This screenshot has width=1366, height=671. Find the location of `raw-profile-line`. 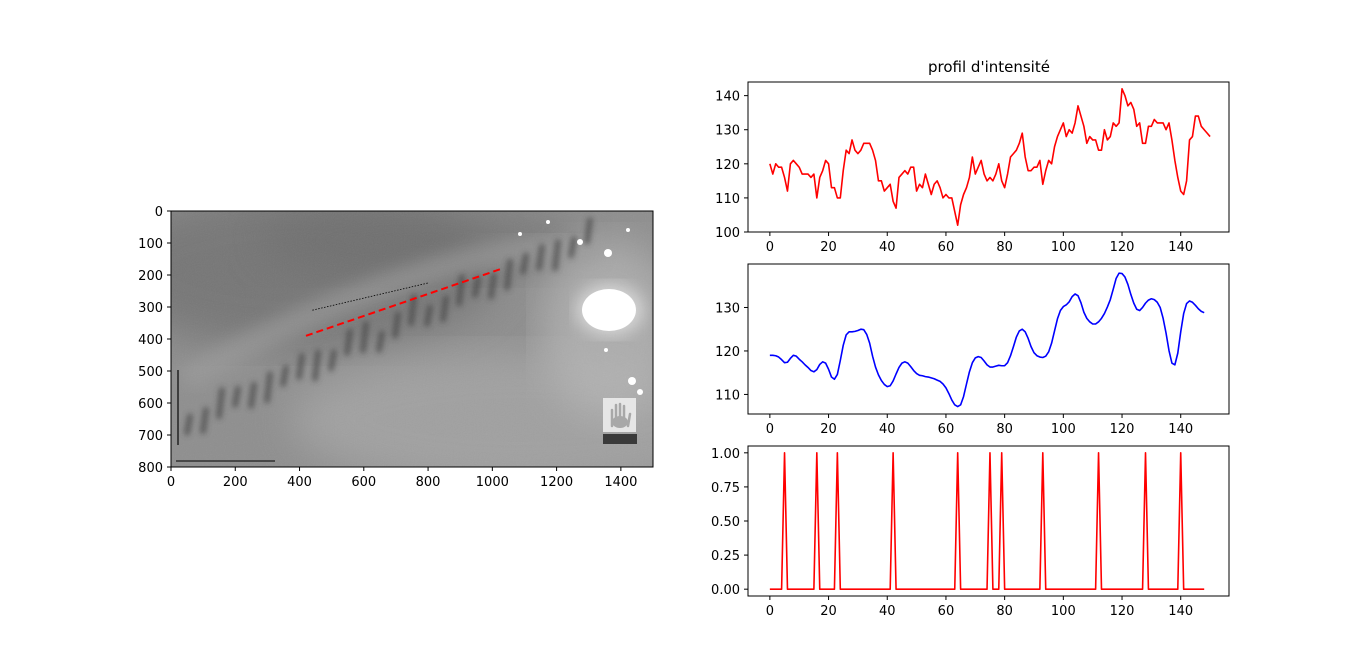

raw-profile-line is located at coordinates (990, 157).